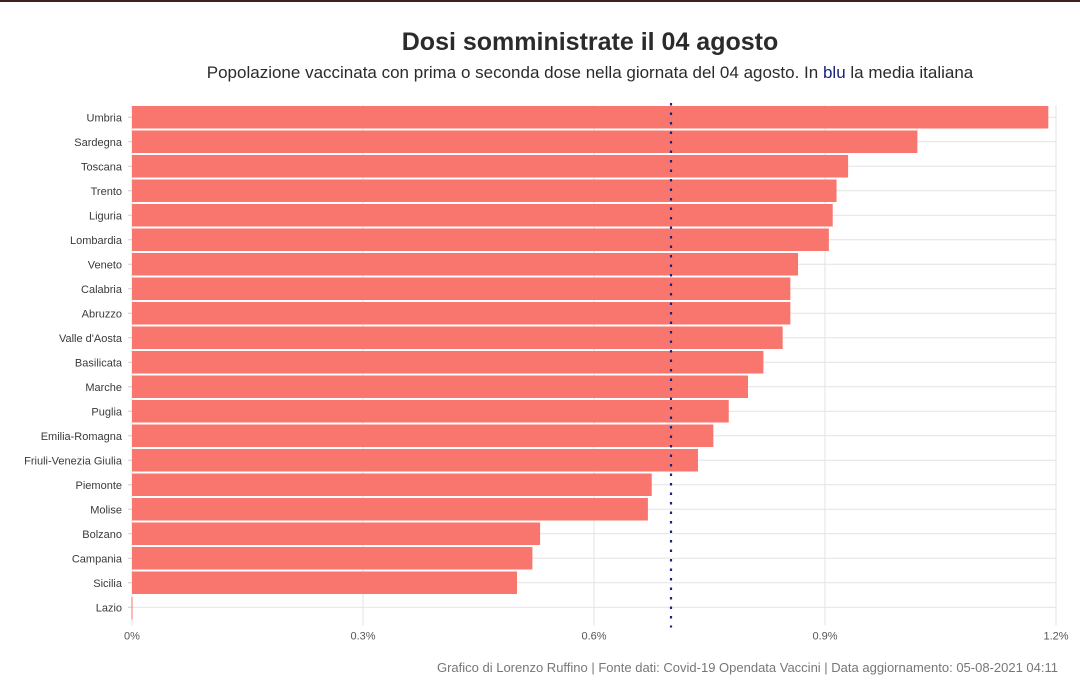 This screenshot has width=1080, height=685. Describe the element at coordinates (103, 388) in the screenshot. I see `y-tick-label: Marche` at that location.